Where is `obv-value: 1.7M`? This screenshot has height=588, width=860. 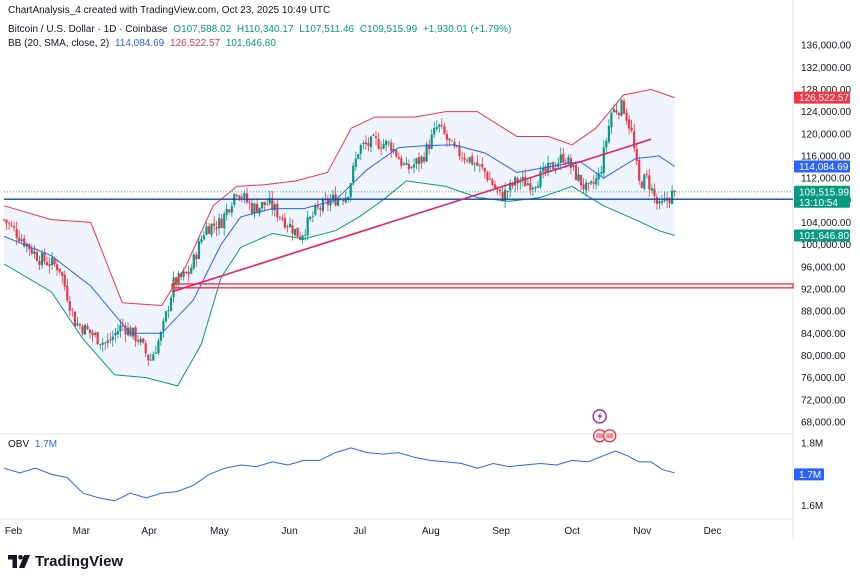 obv-value: 1.7M is located at coordinates (46, 444).